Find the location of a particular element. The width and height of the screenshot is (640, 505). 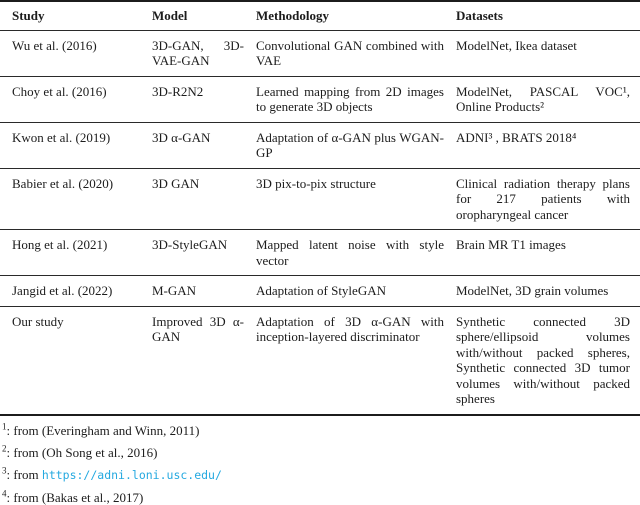

cell-study: Choy et al. (2016) is located at coordinates (76, 98).